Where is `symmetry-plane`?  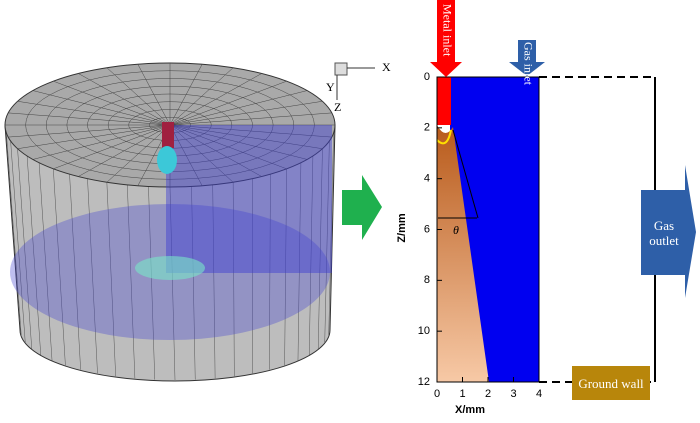 symmetry-plane is located at coordinates (249, 199).